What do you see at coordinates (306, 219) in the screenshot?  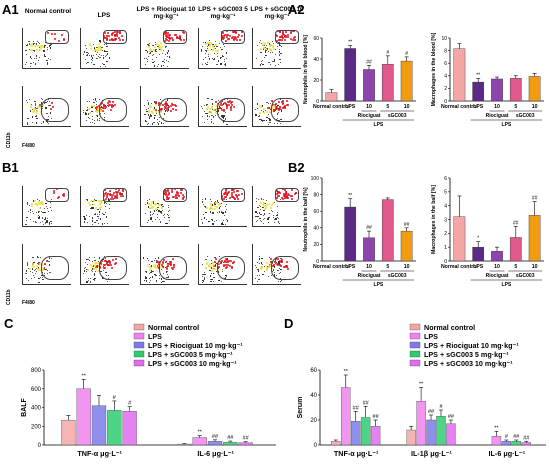 I see `y-axis-label: Neutrophils in the balf [%]` at bounding box center [306, 219].